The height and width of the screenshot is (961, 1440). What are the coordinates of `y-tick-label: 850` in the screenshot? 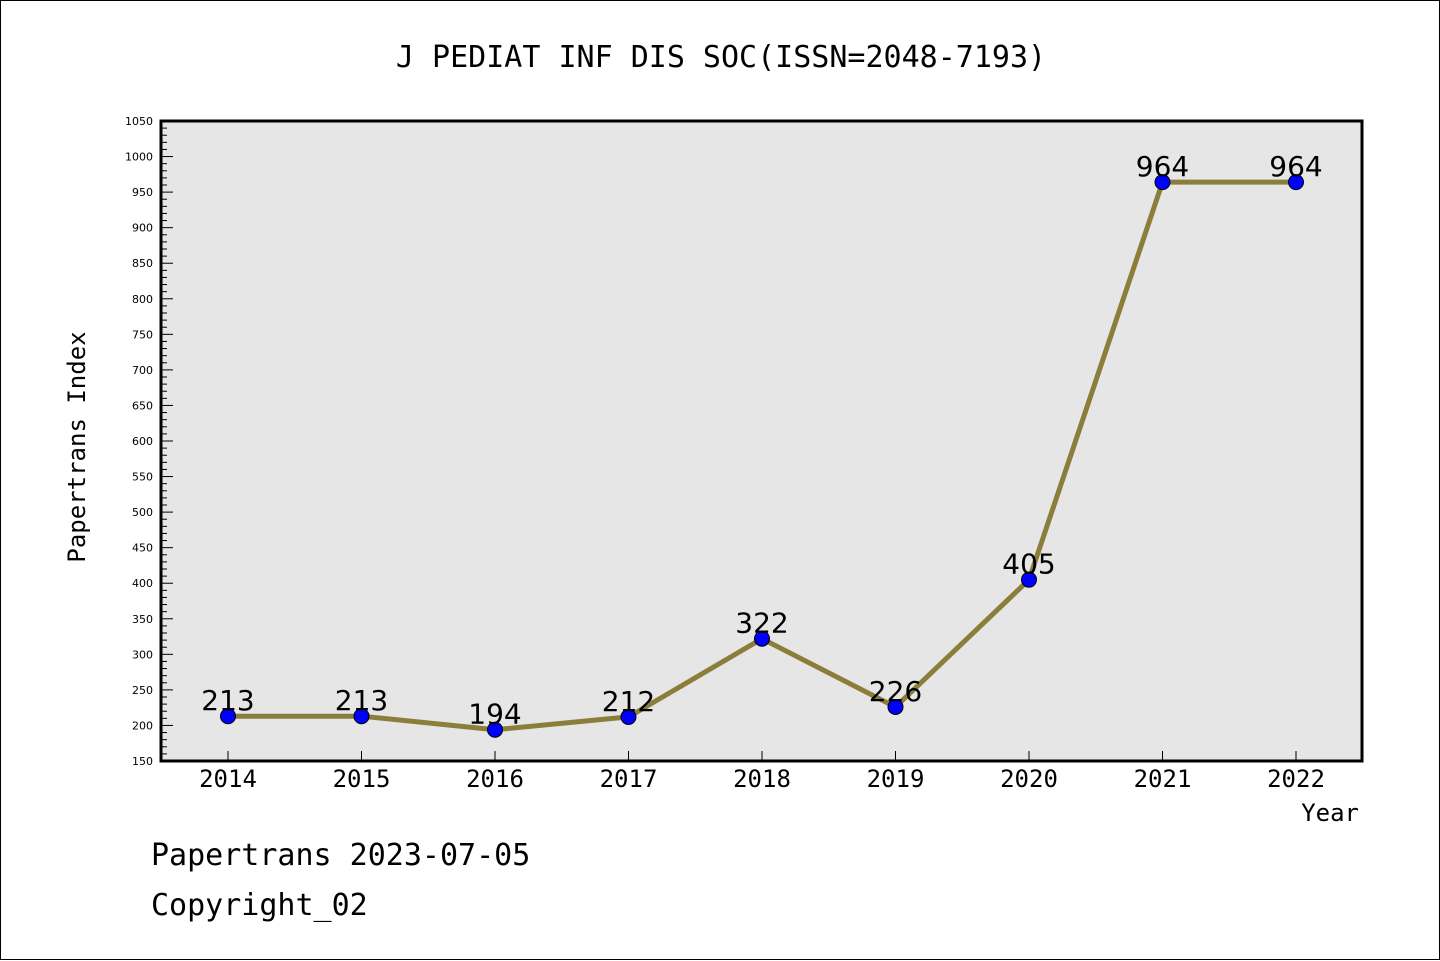 It's located at (142, 263).